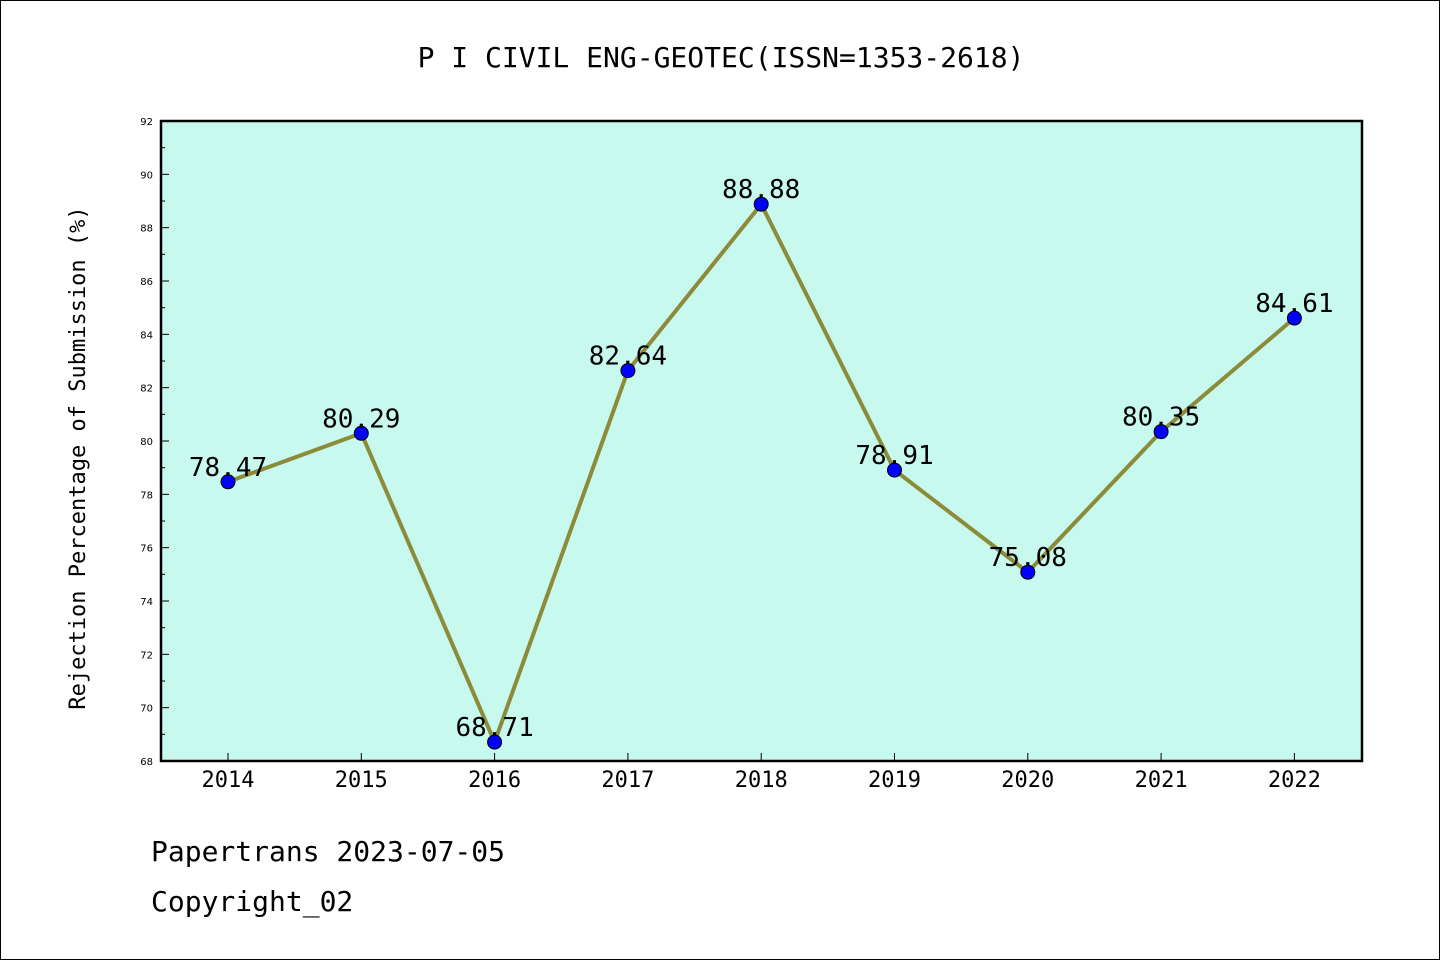 The image size is (1440, 961). I want to click on data-label: 78.47, so click(228, 468).